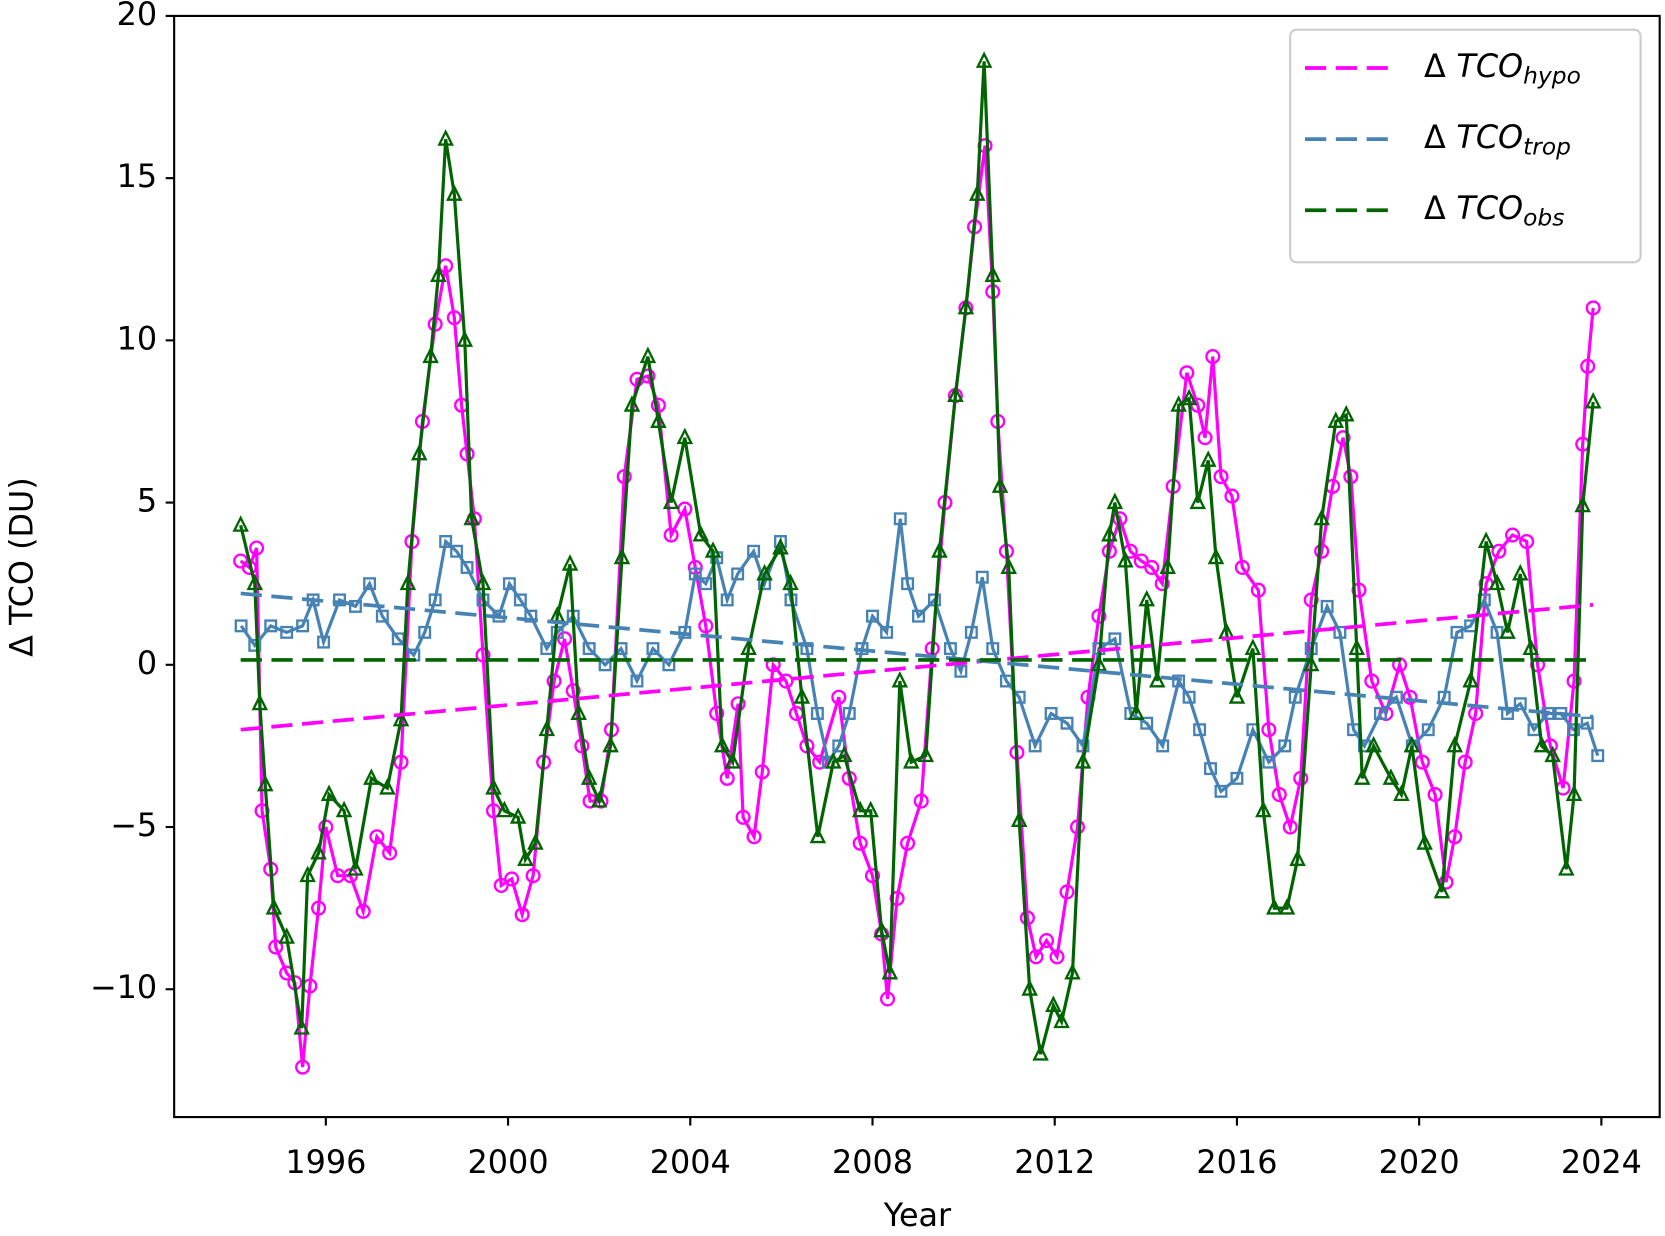  I want to click on x-tick-label: 2020, so click(1419, 1162).